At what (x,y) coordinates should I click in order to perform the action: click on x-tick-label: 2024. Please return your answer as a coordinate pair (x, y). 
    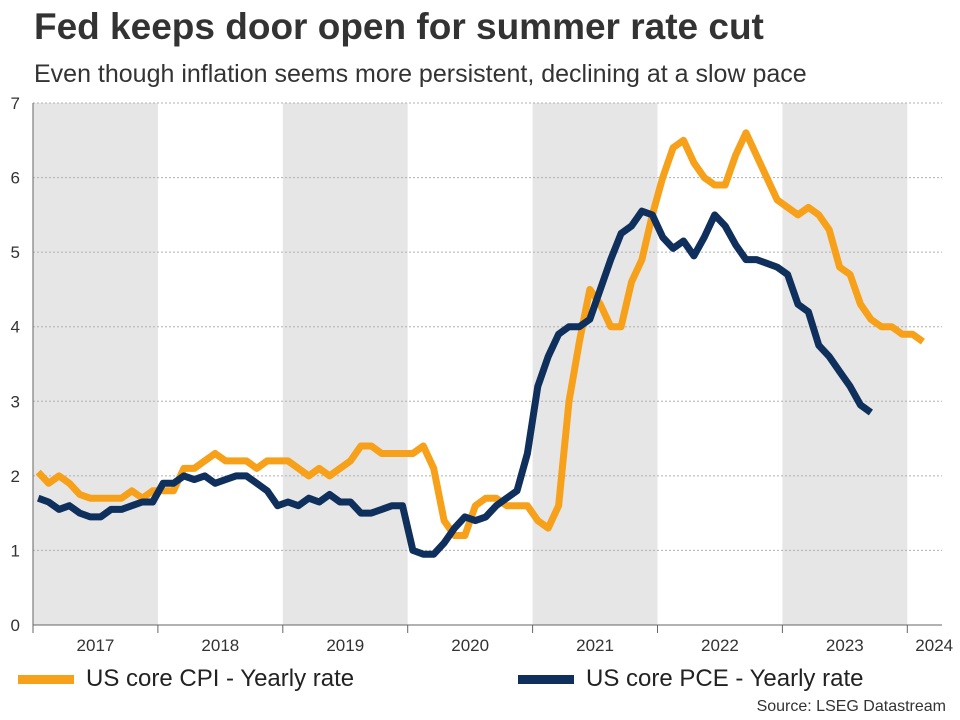
    Looking at the image, I should click on (934, 645).